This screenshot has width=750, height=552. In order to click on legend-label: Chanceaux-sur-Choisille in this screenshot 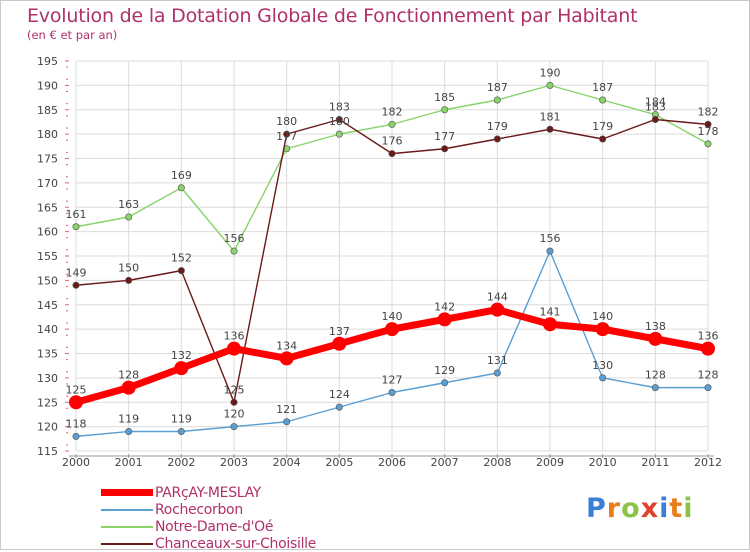, I will do `click(236, 543)`.